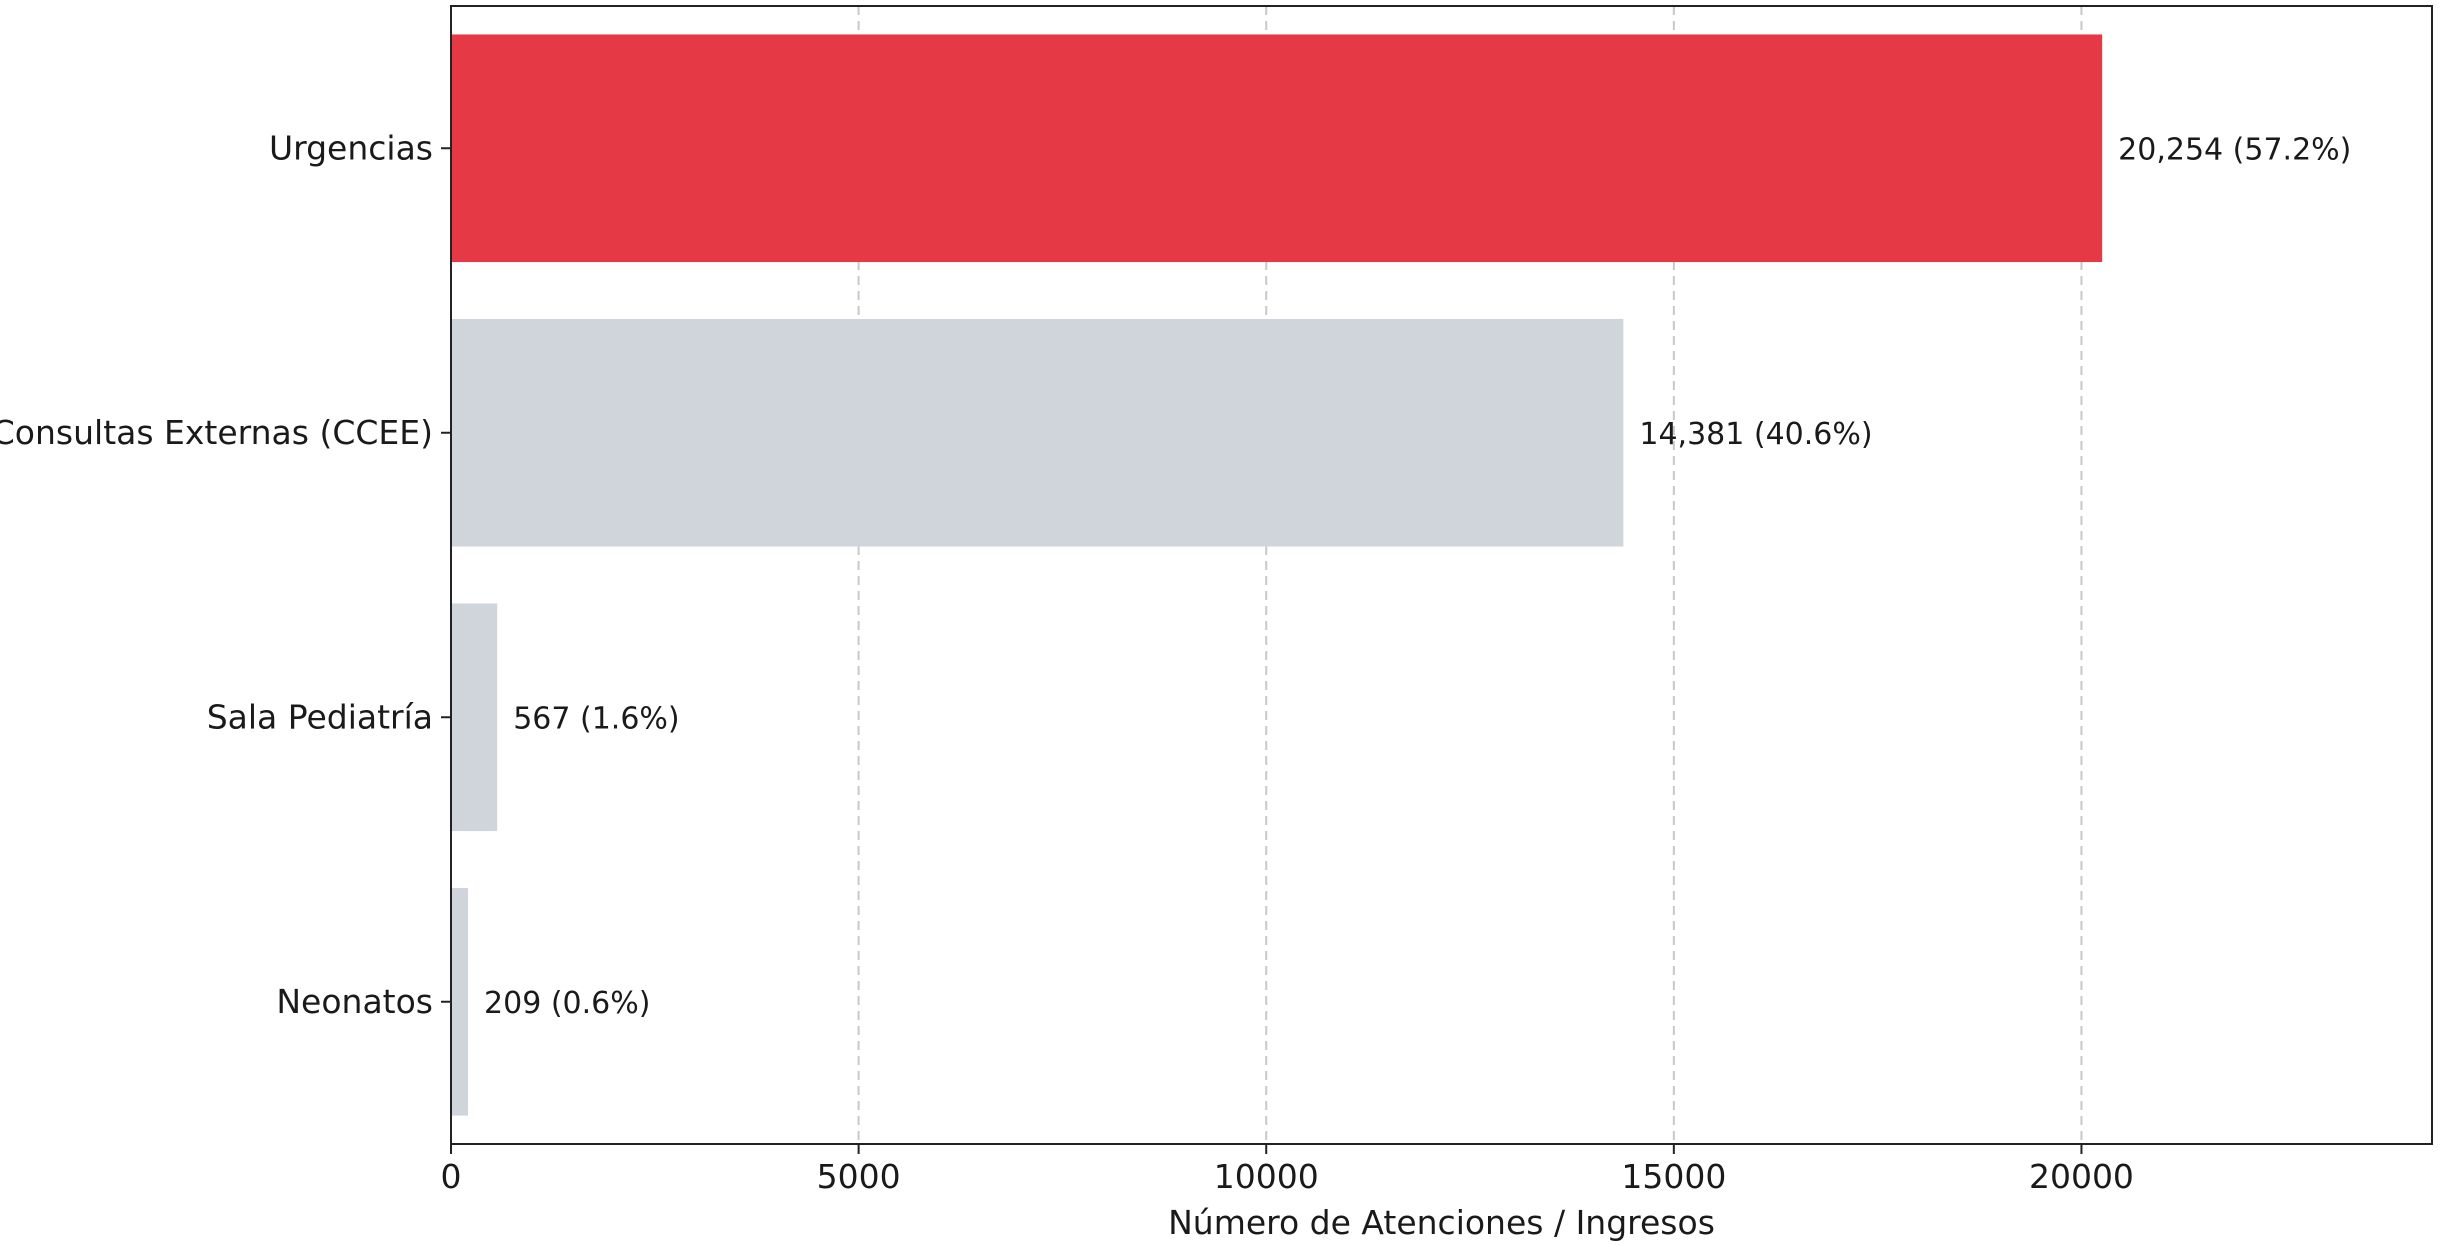 The image size is (2440, 1245). What do you see at coordinates (1441, 1222) in the screenshot?
I see `x-axis-title: Número de Atenciones / Ingresos` at bounding box center [1441, 1222].